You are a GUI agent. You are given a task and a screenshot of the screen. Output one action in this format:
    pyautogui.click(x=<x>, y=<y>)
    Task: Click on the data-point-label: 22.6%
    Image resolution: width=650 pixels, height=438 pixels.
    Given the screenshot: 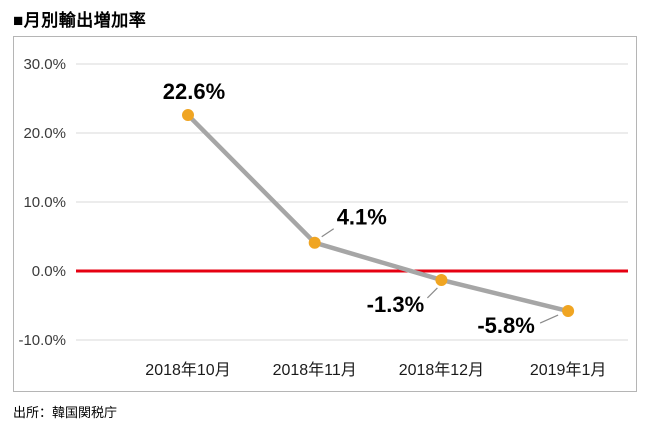 What is the action you would take?
    pyautogui.click(x=194, y=91)
    